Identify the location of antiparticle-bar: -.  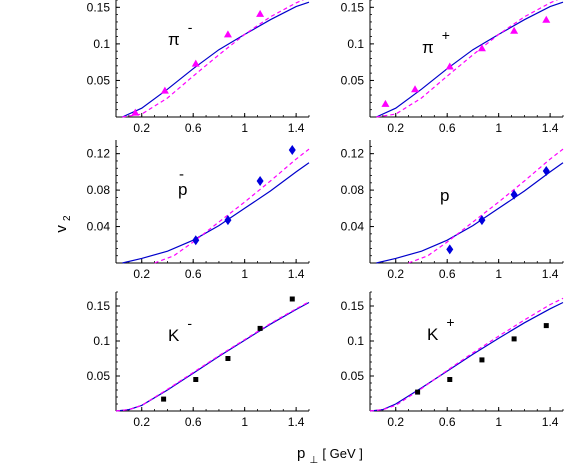
(181, 174).